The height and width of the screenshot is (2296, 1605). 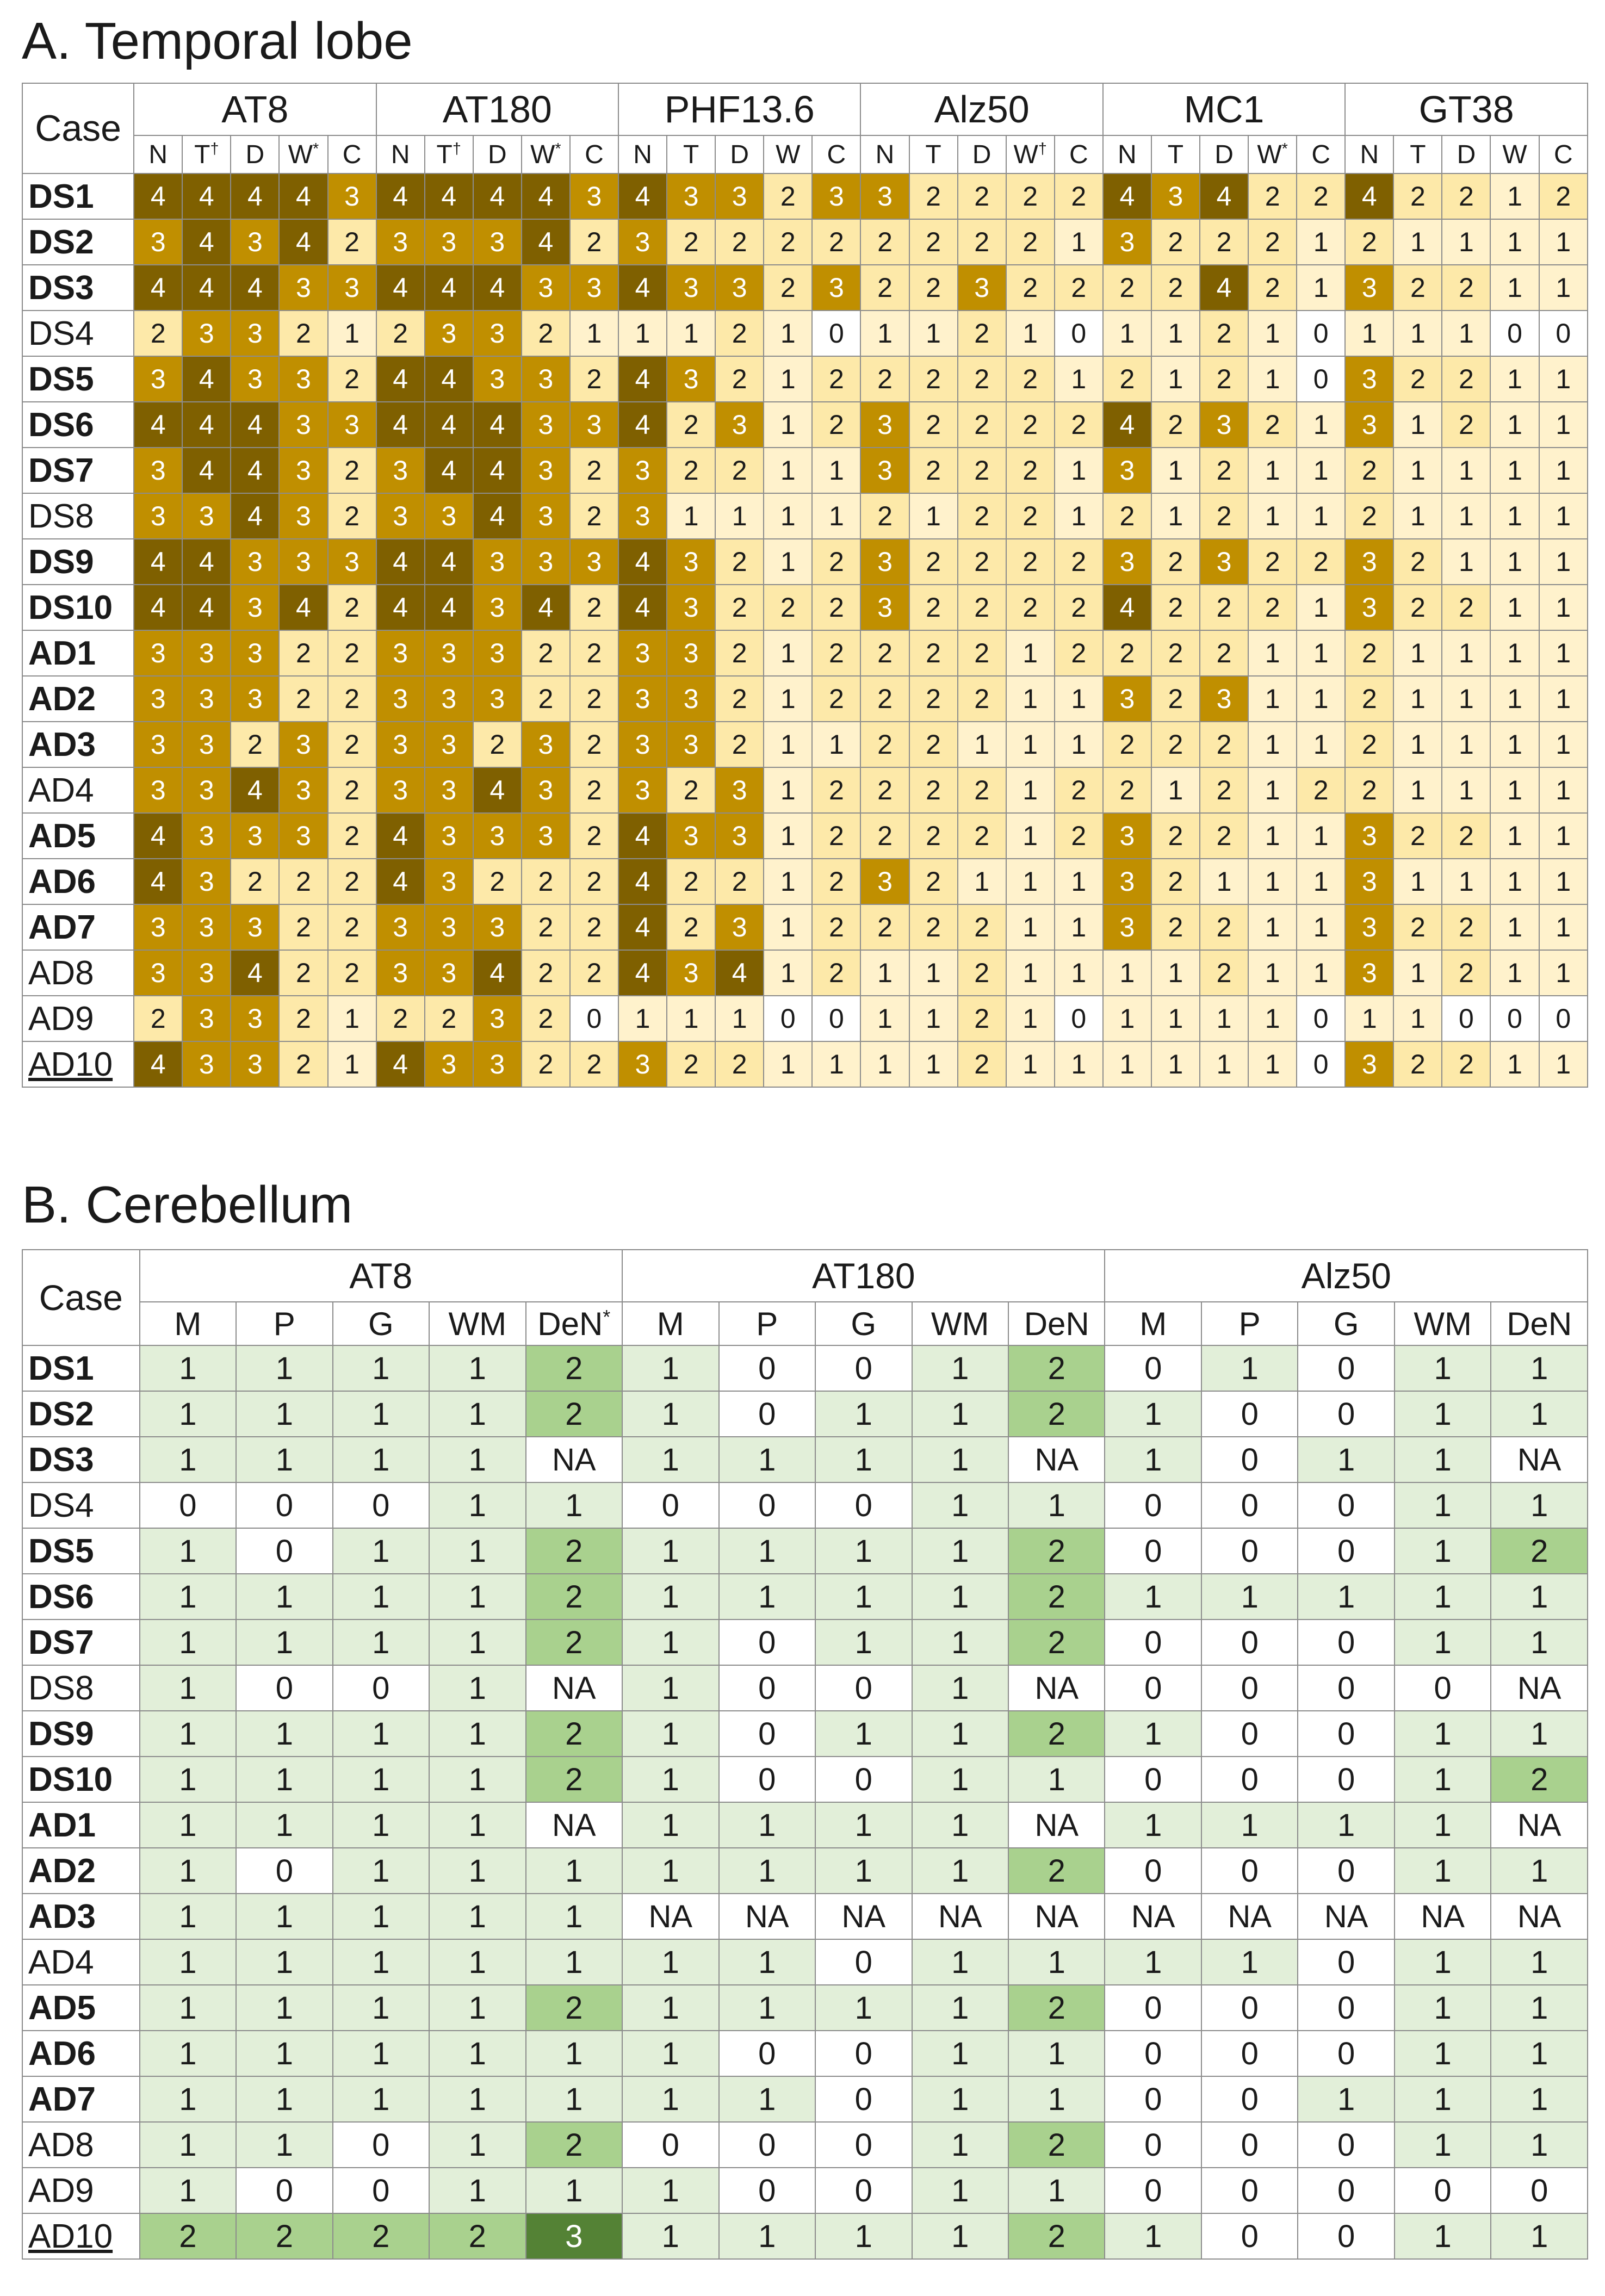 What do you see at coordinates (81, 1551) in the screenshot?
I see `case-label: DS5` at bounding box center [81, 1551].